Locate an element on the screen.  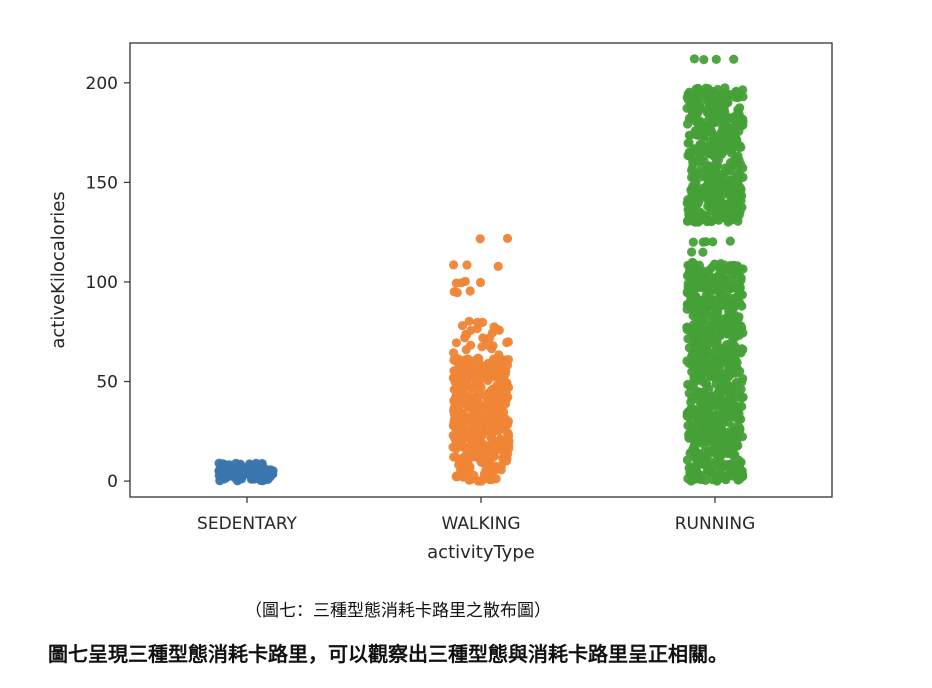
x-axis: SEDENTARY WALKING RUNNING is located at coordinates (476, 515).